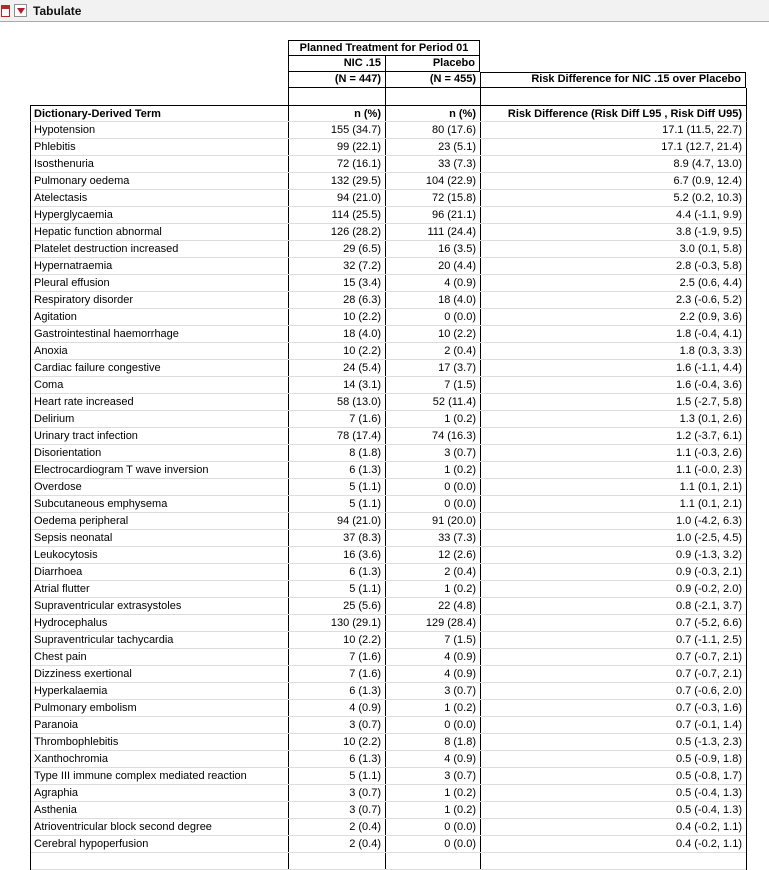 This screenshot has height=870, width=769. What do you see at coordinates (86, 436) in the screenshot?
I see `cell-term: Urinary tract infection` at bounding box center [86, 436].